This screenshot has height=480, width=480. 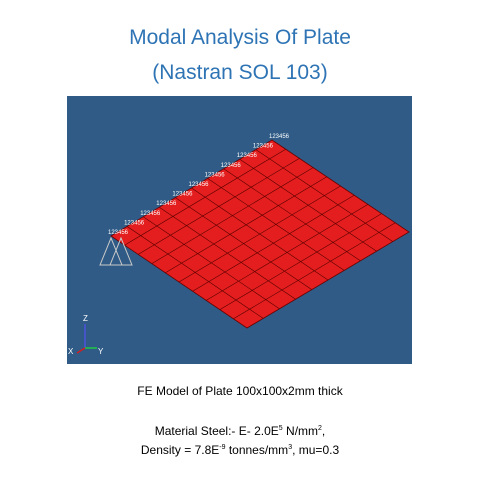 I want to click on constraint-symbol, so click(x=116, y=251).